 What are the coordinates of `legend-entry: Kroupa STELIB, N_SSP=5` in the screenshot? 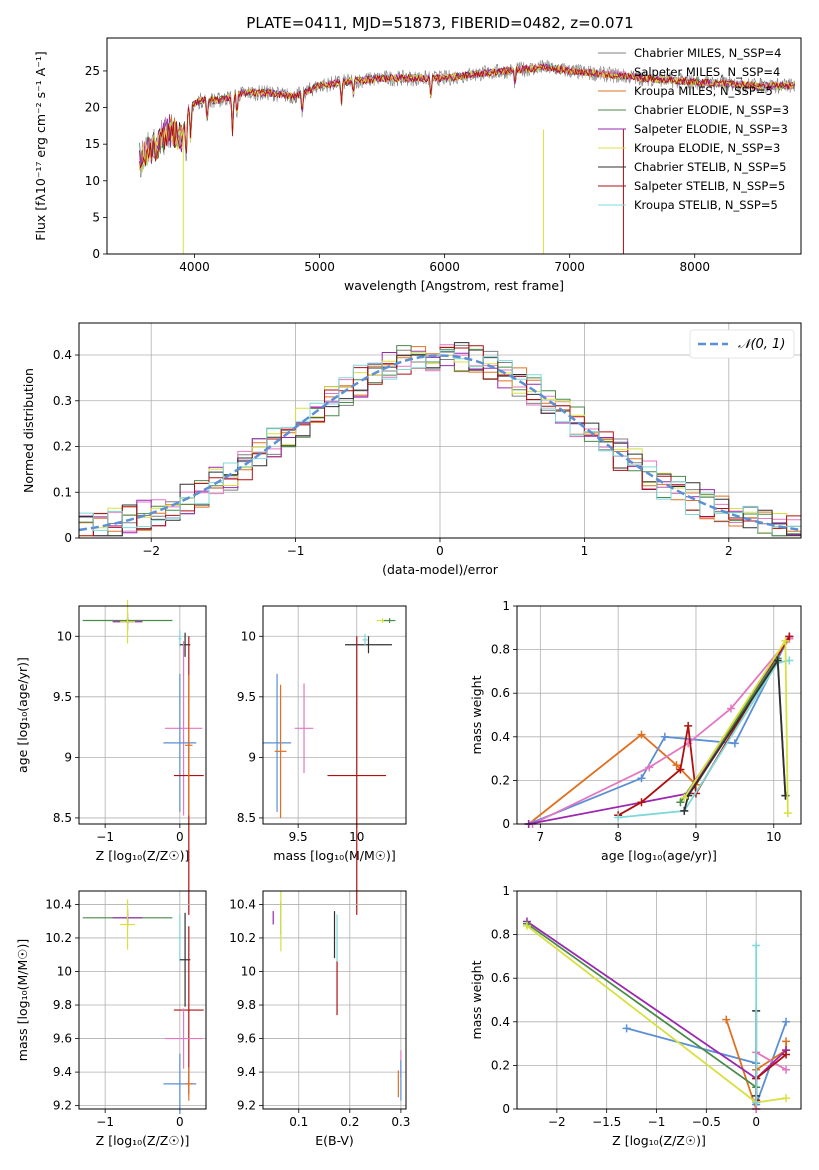 It's located at (706, 205).